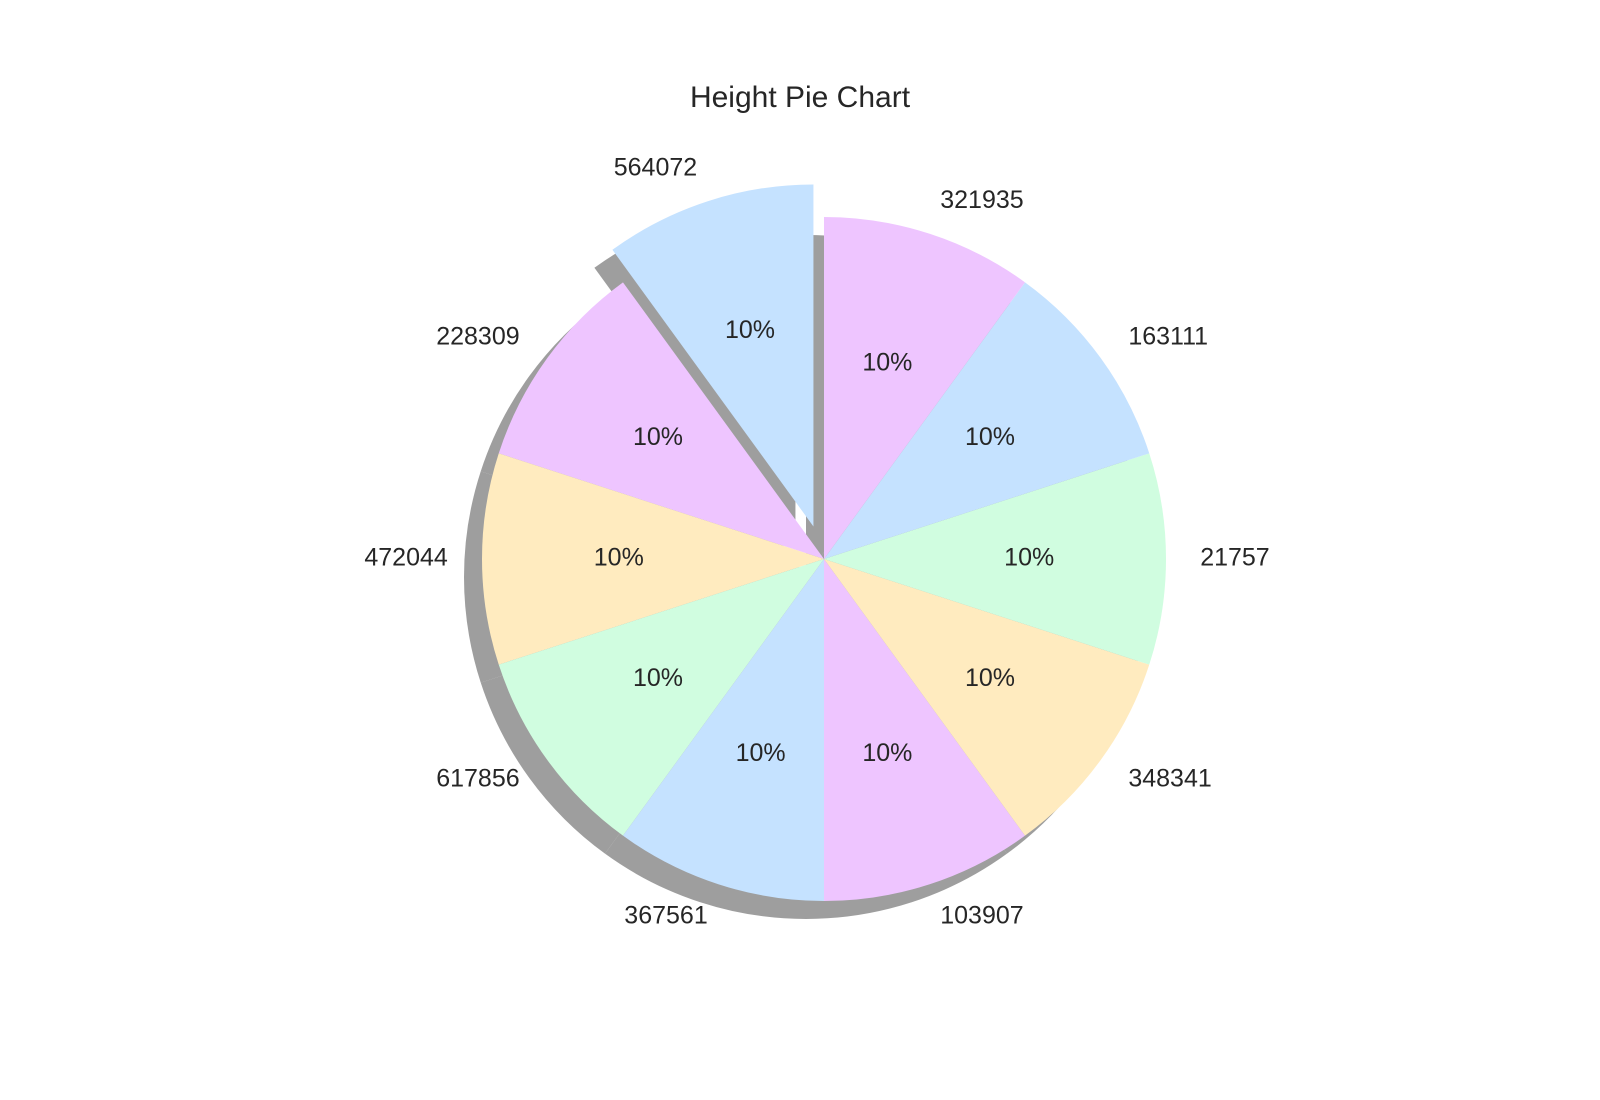  Describe the element at coordinates (665, 915) in the screenshot. I see `slice-label-367561: 367561` at that location.